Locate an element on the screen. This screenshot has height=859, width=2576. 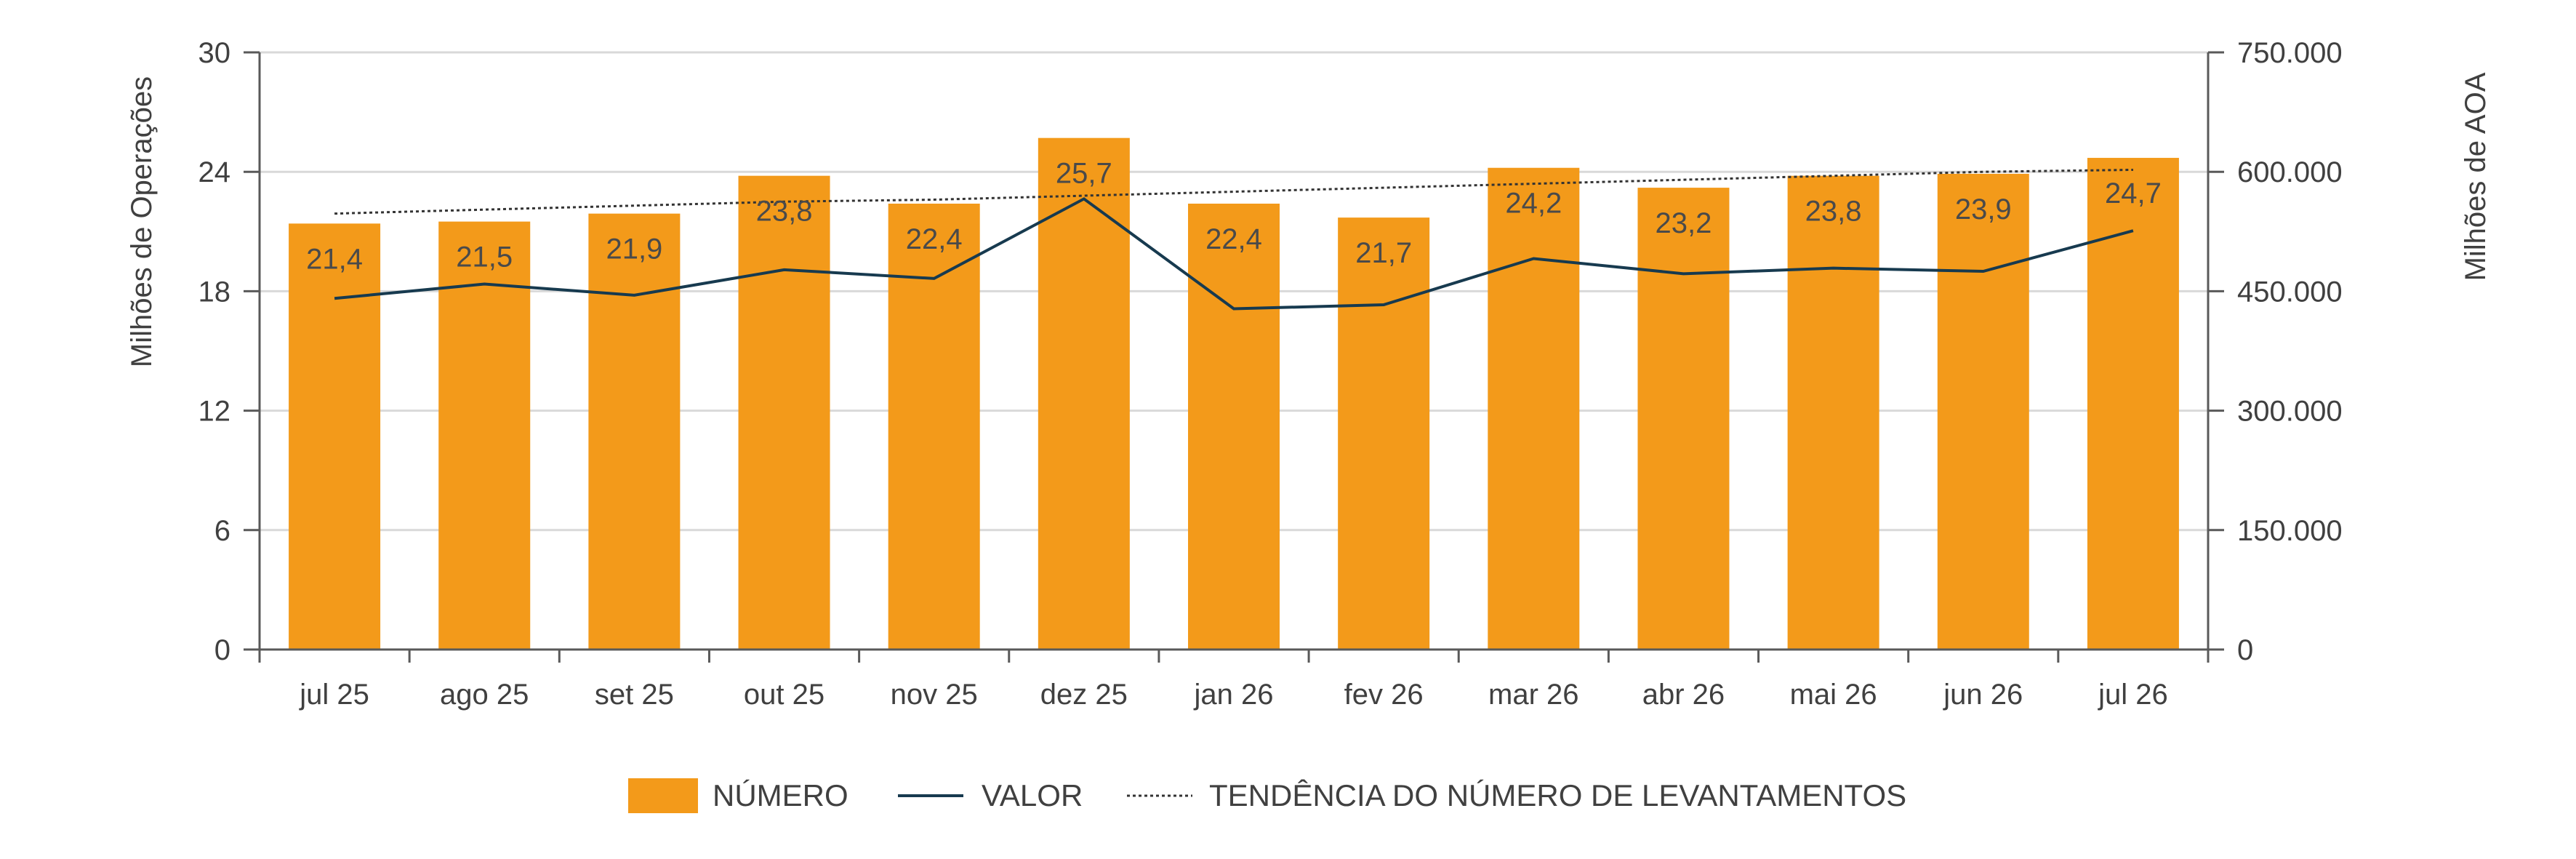
bar-value-label: 21,4 is located at coordinates (335, 259).